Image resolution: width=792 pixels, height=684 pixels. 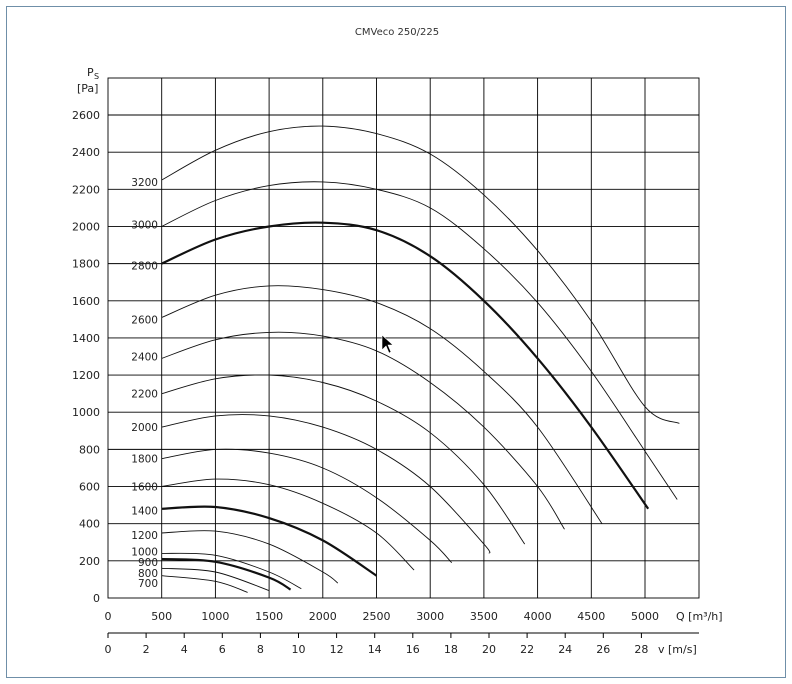 What do you see at coordinates (144, 266) in the screenshot?
I see `curve-label-2800: 2800` at bounding box center [144, 266].